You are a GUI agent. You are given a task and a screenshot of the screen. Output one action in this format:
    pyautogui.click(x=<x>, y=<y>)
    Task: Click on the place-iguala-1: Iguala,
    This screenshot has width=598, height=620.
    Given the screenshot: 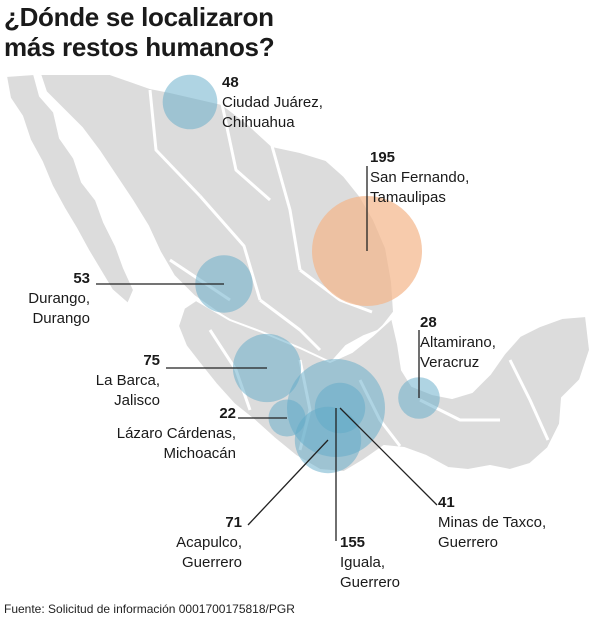 What is the action you would take?
    pyautogui.click(x=363, y=562)
    